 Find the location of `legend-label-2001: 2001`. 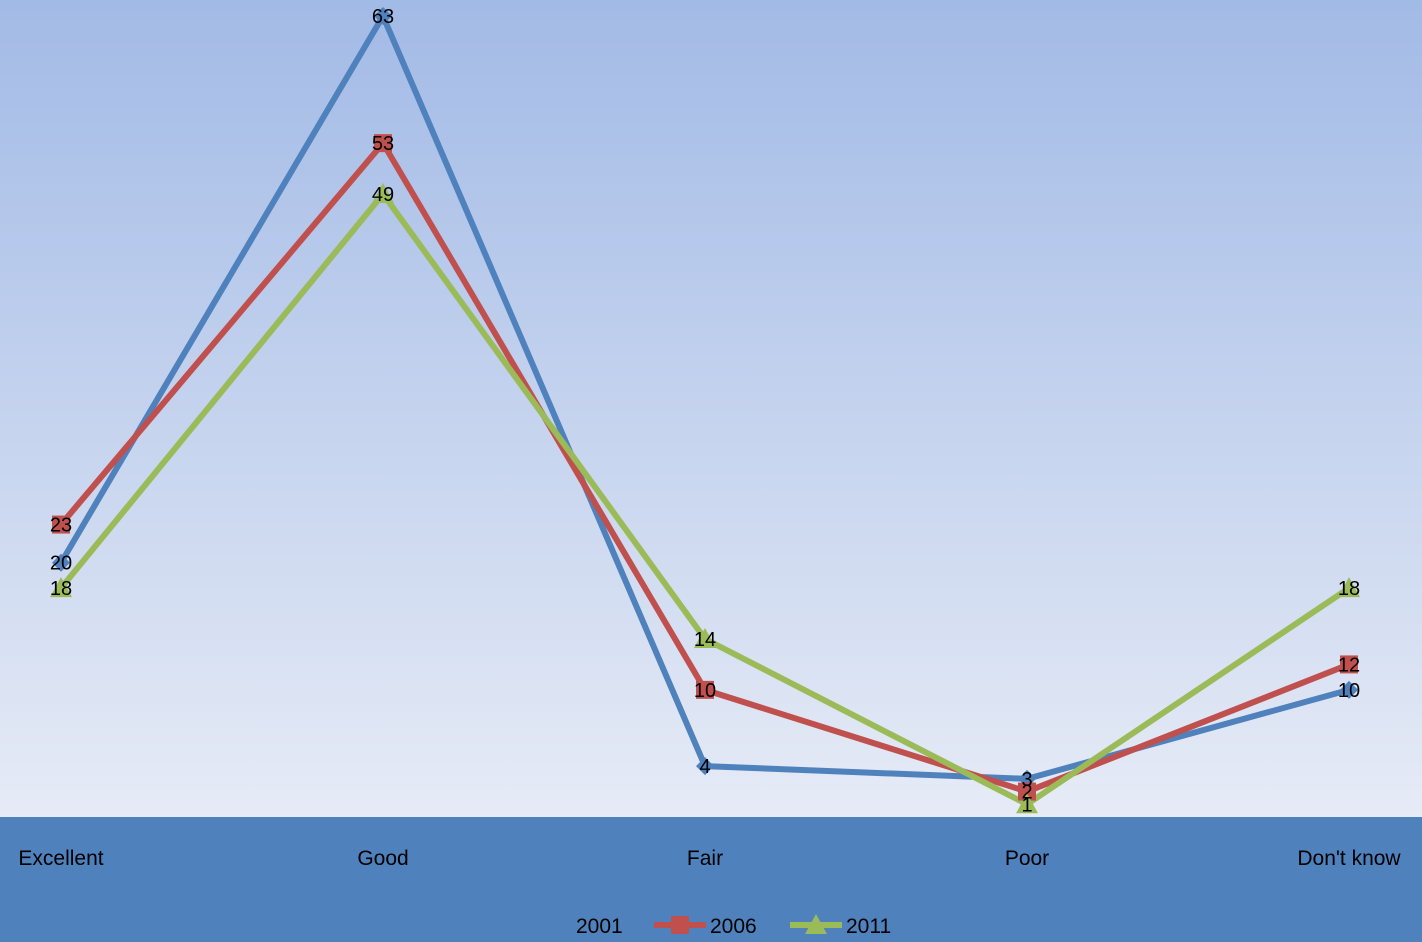

legend-label-2001: 2001 is located at coordinates (599, 926).